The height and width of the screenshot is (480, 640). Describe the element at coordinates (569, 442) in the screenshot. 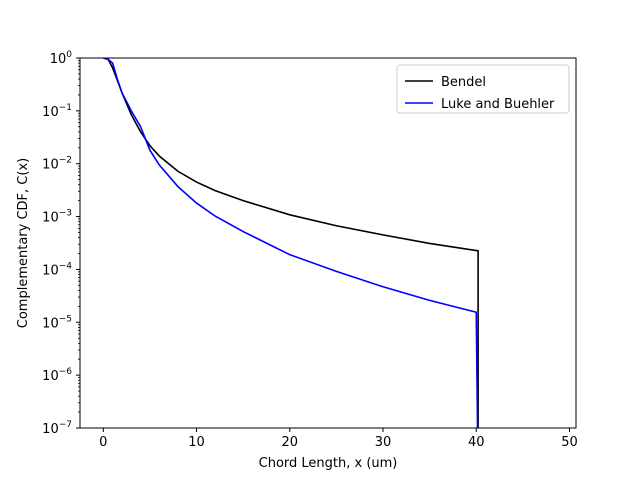

I see `x-tick-label: 50` at that location.